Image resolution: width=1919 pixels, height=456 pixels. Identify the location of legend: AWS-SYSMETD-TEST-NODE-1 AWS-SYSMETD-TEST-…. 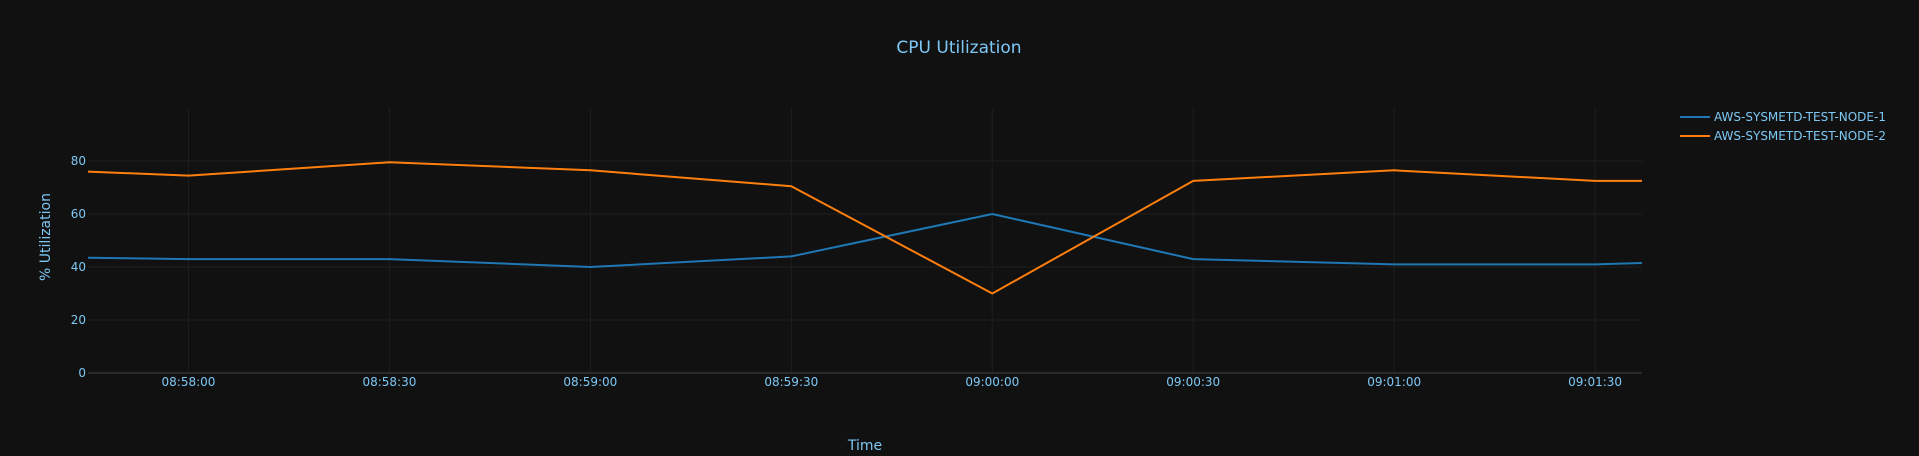
(1783, 126).